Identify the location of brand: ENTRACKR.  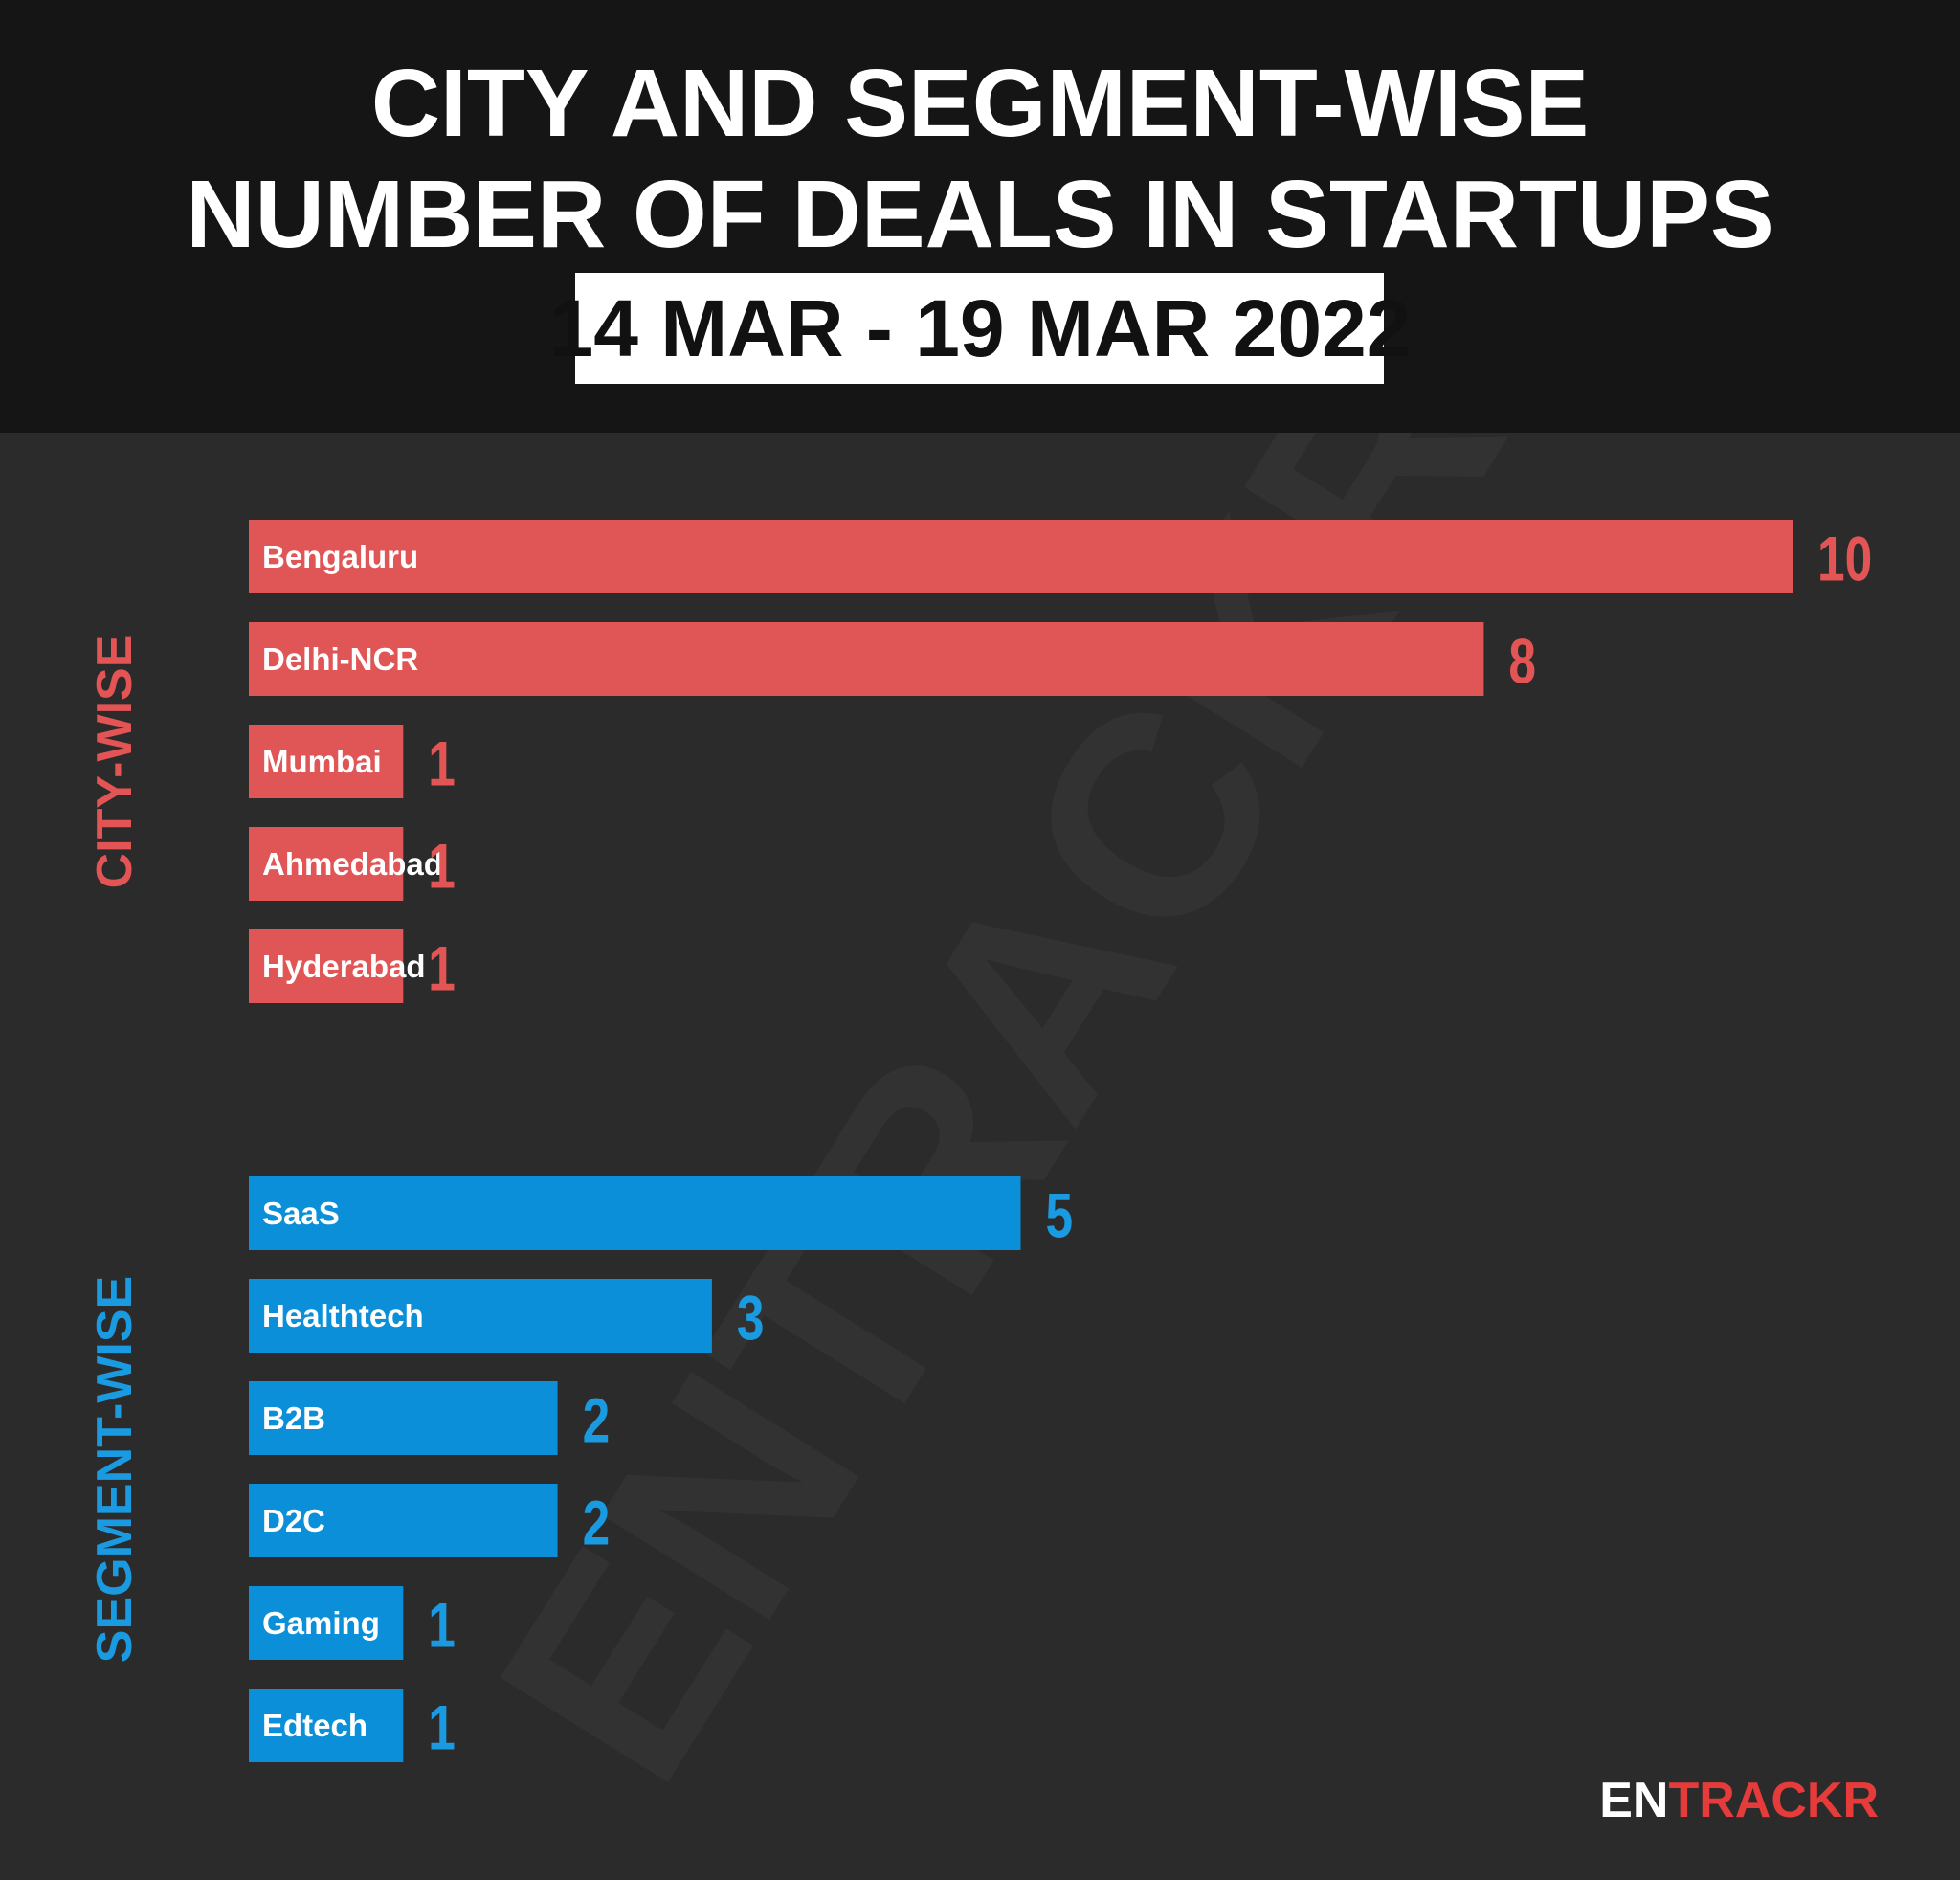
(1739, 1800).